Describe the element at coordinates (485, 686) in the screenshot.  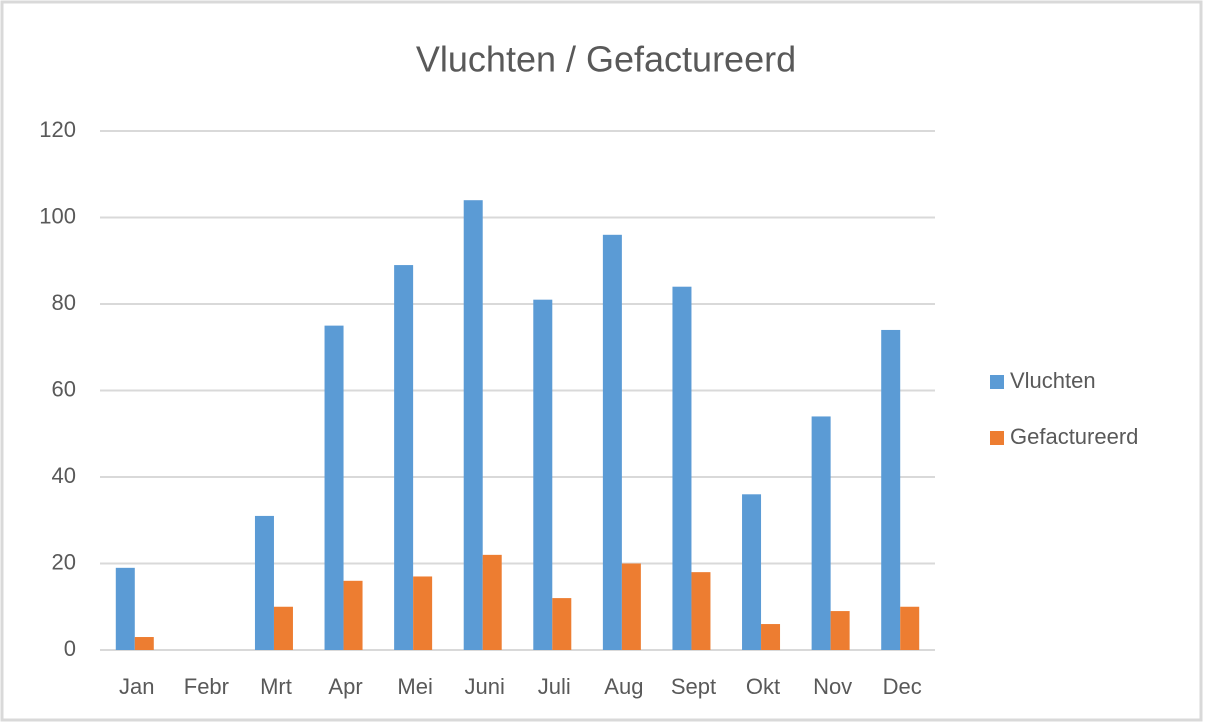
I see `x-tick-label: Juni` at that location.